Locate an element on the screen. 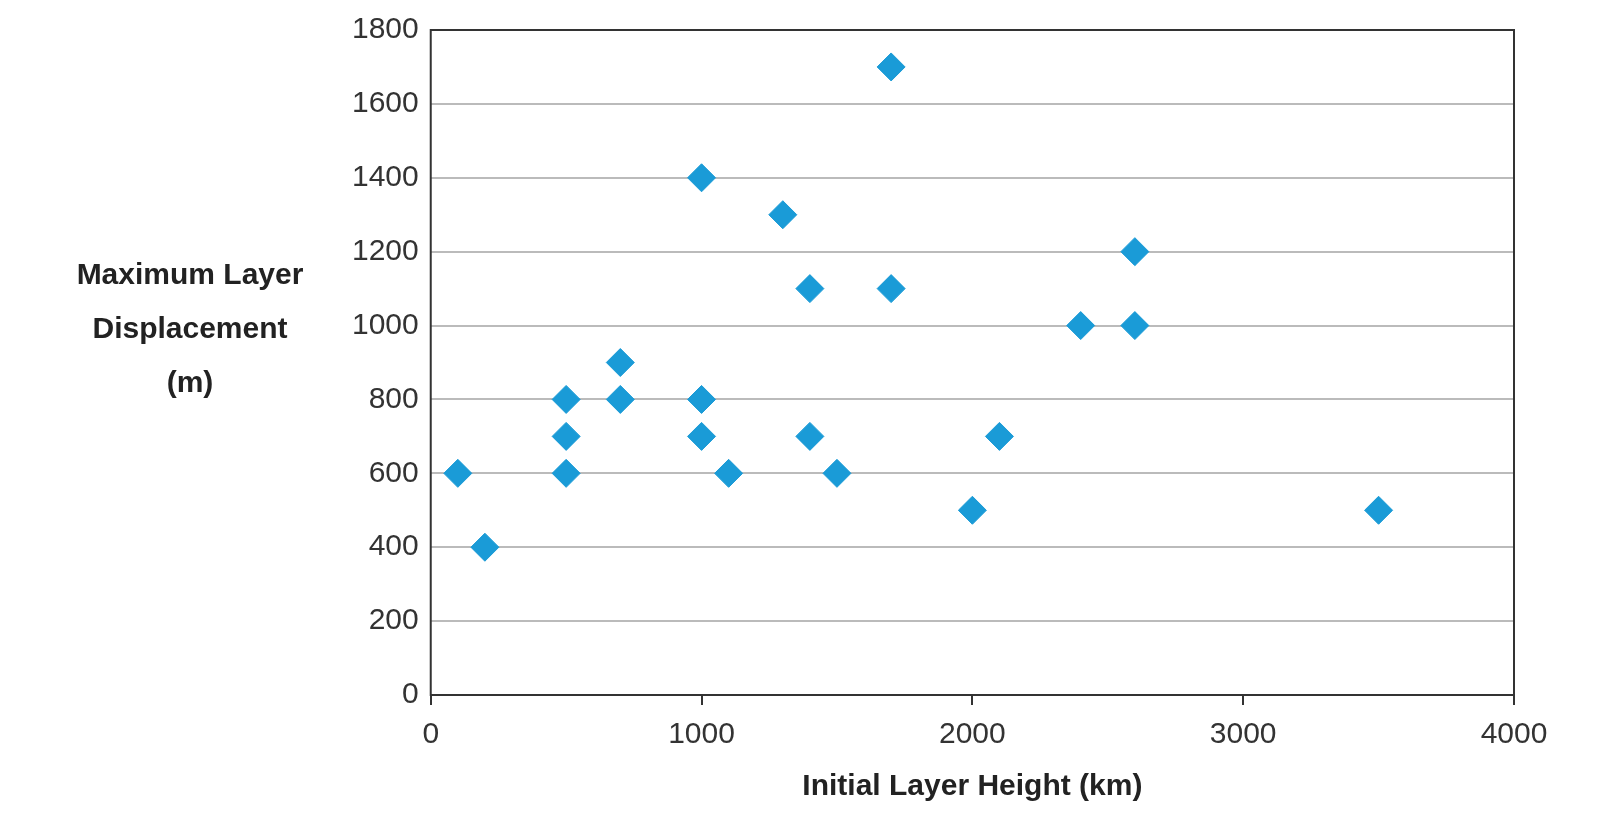  y-tick-label: 1400 is located at coordinates (385, 176).